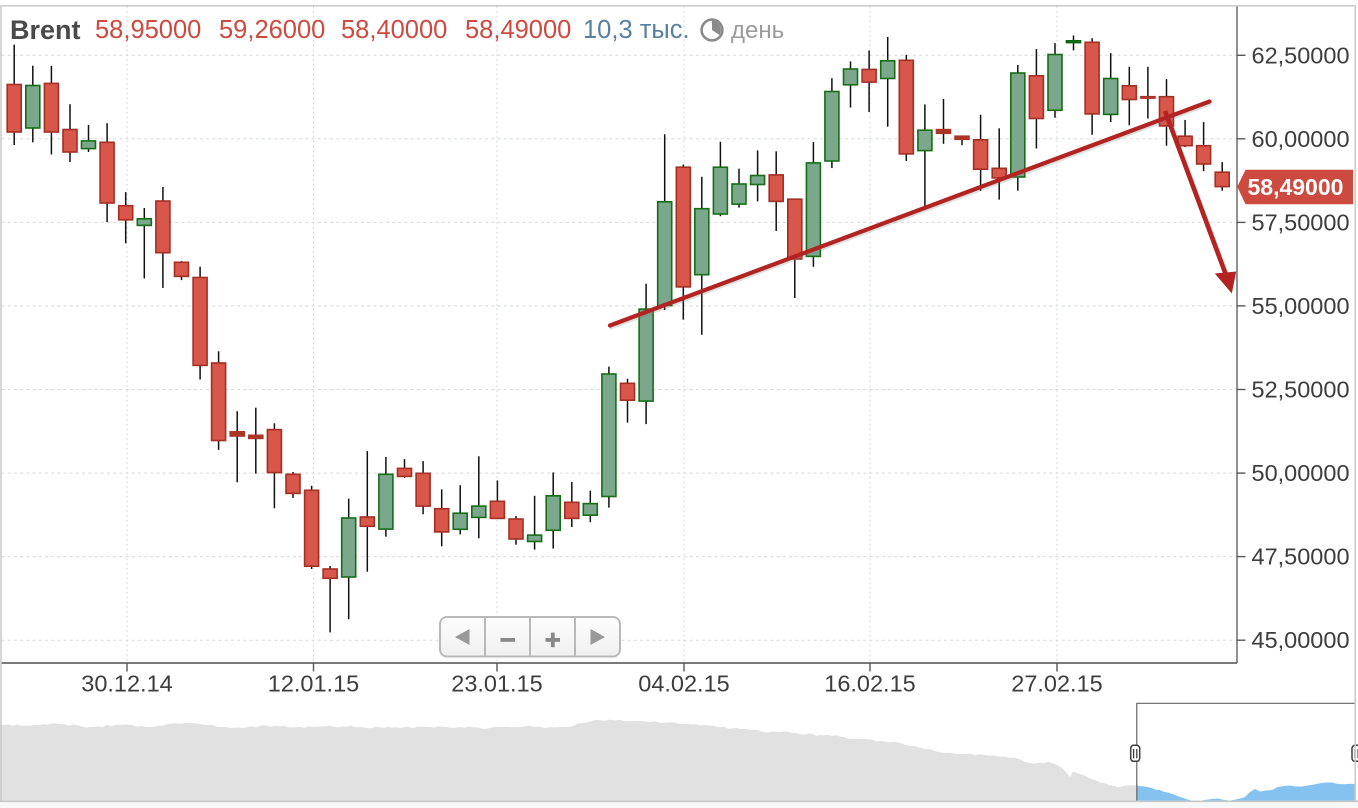 Image resolution: width=1358 pixels, height=808 pixels. Describe the element at coordinates (1301, 557) in the screenshot. I see `svg-text: 47,50000` at that location.